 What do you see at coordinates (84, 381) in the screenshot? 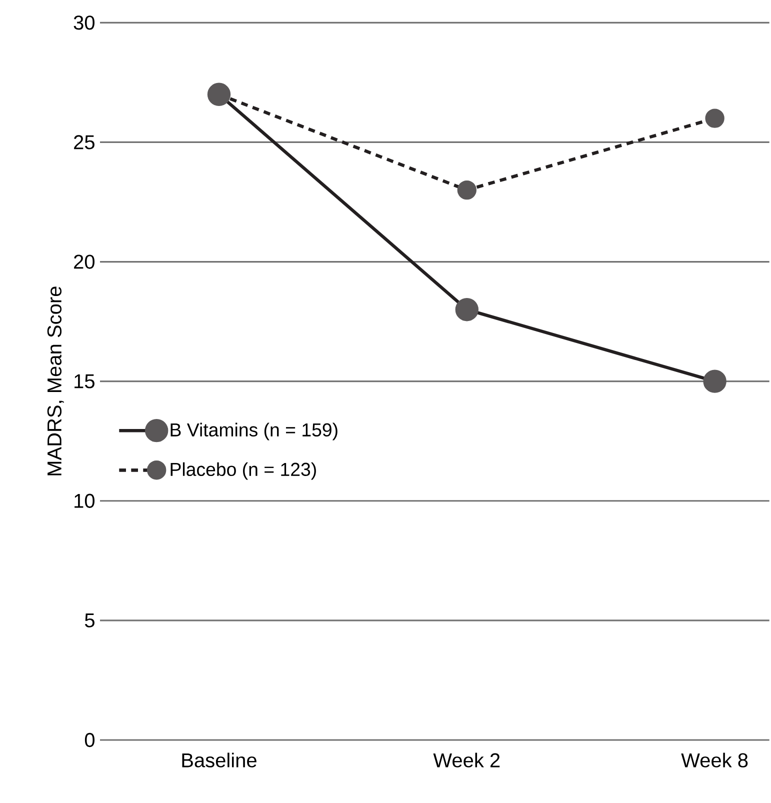
I see `y-tick-label: 15` at bounding box center [84, 381].